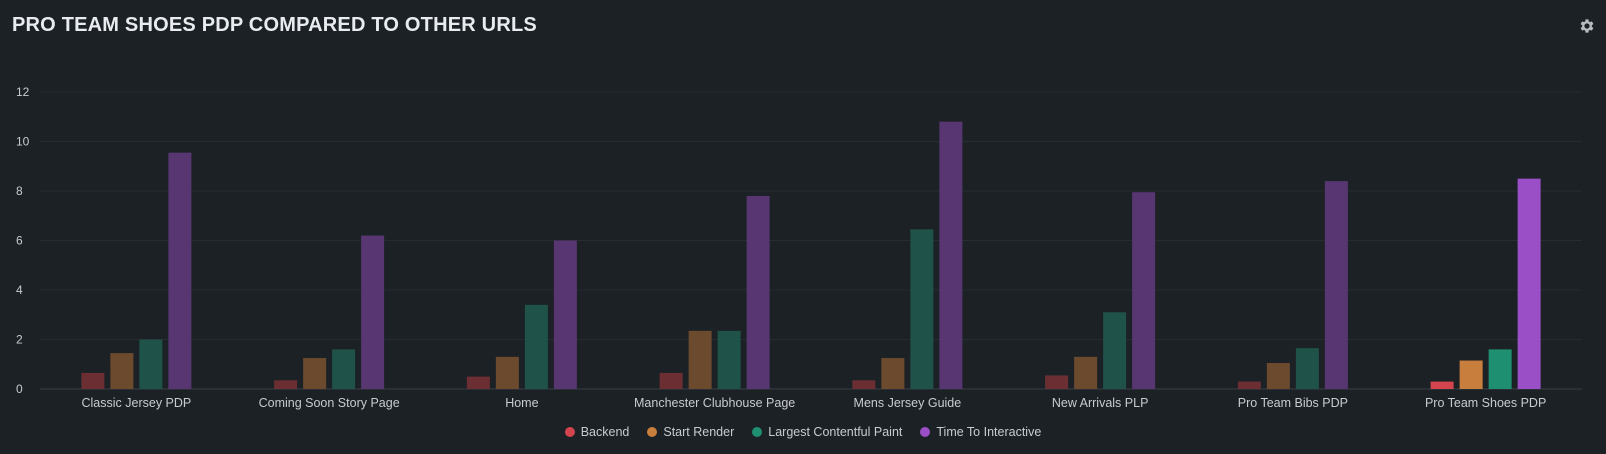  What do you see at coordinates (1100, 403) in the screenshot?
I see `x-tick-label: New Arrivals PLP` at bounding box center [1100, 403].